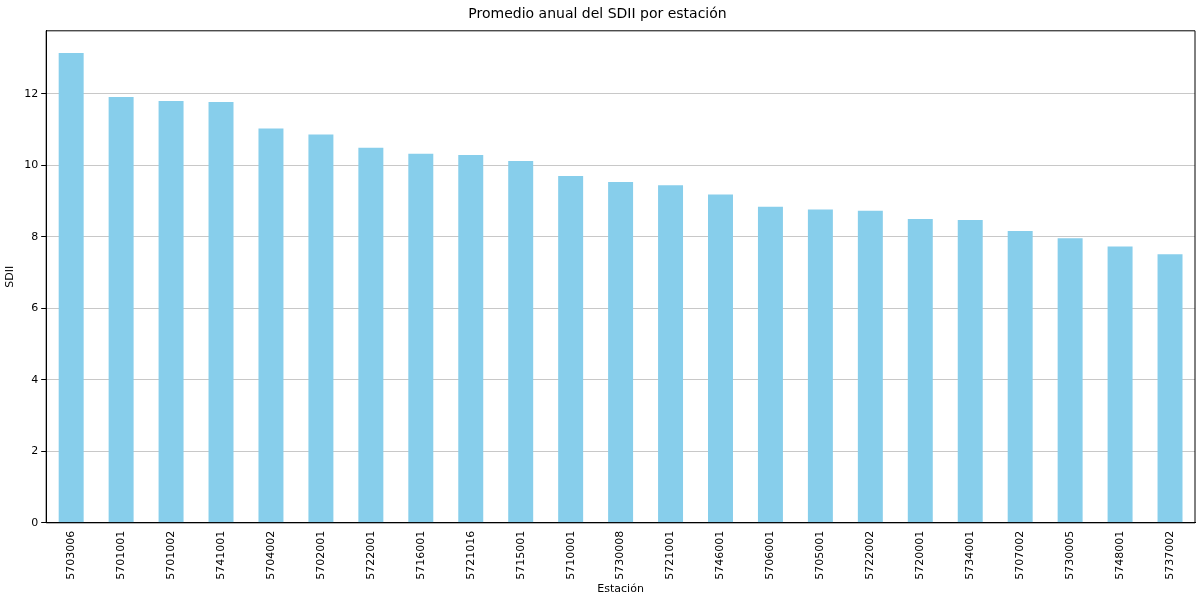  I want to click on x-tick-label: 5720001, so click(920, 555).